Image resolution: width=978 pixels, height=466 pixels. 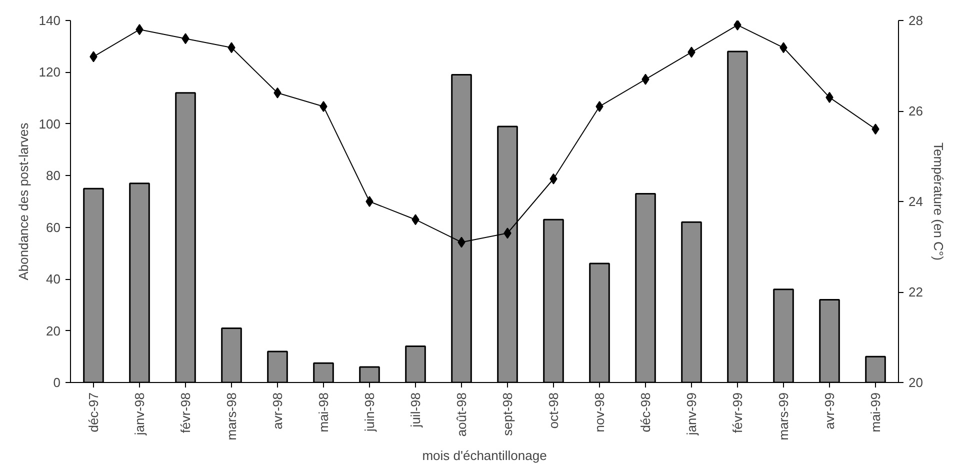 I want to click on y-tick-label: 120, so click(x=49, y=72).